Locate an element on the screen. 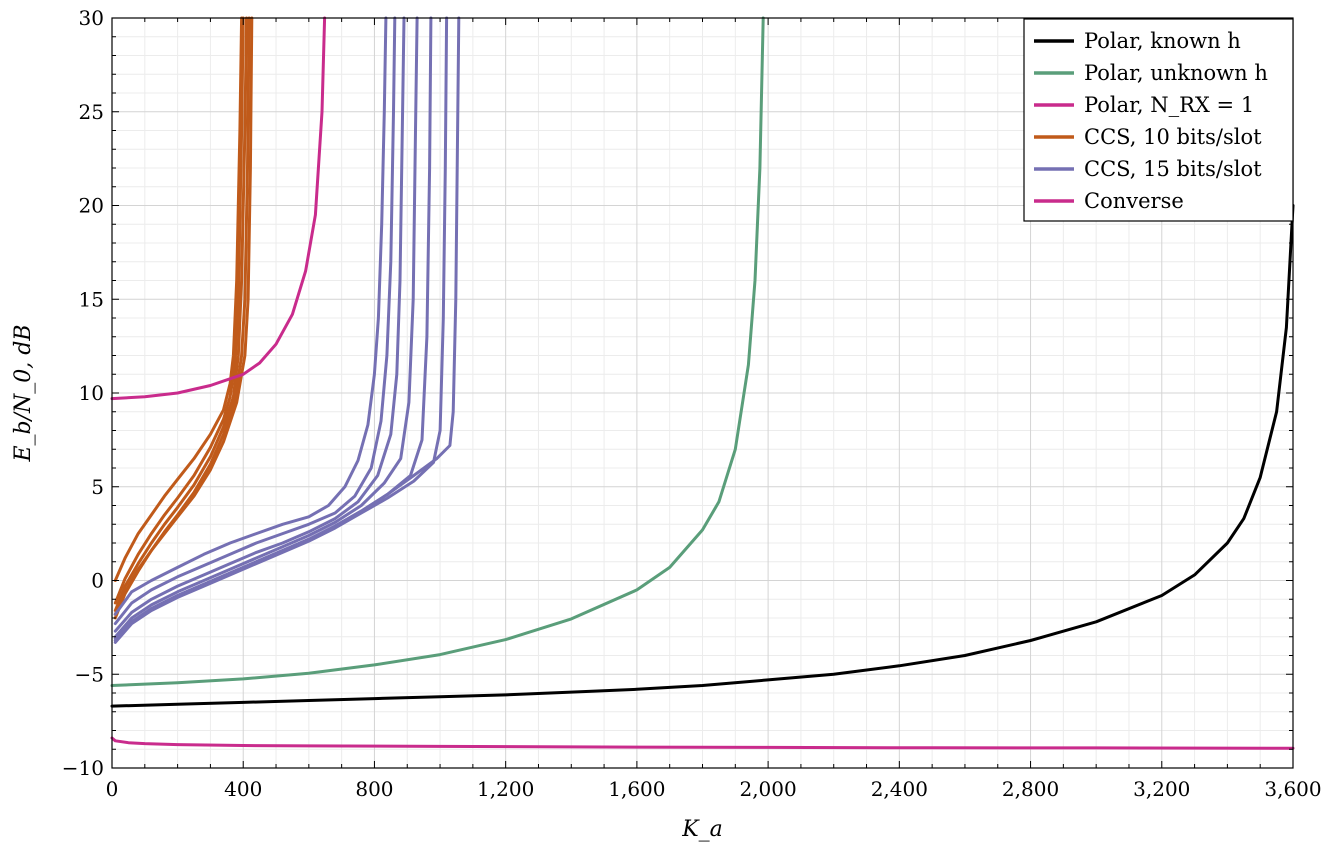 Image resolution: width=1334 pixels, height=848 pixels. x-tick-label: 3,200 is located at coordinates (1161, 789).